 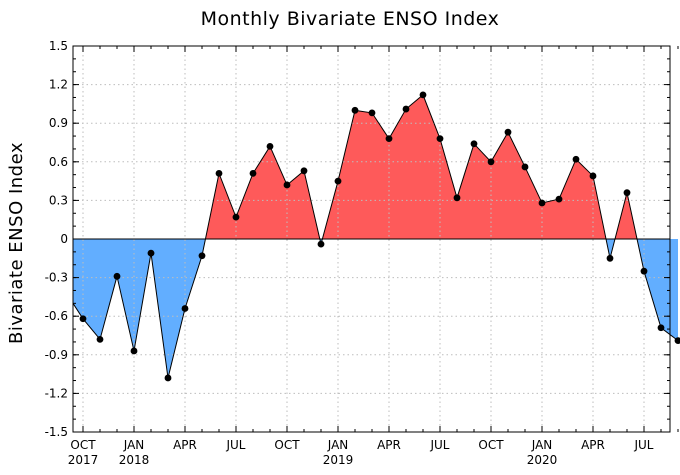 I want to click on y-tick-label: -0.6, so click(x=56, y=316).